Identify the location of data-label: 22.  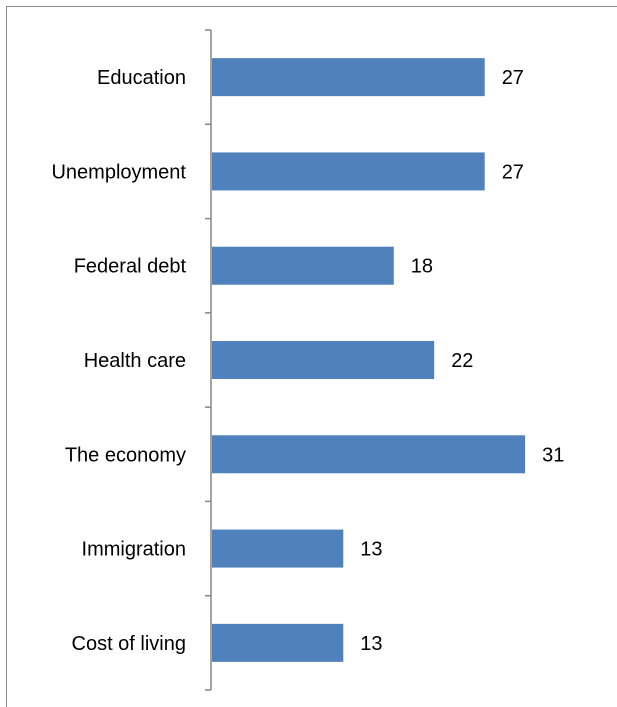
(462, 361).